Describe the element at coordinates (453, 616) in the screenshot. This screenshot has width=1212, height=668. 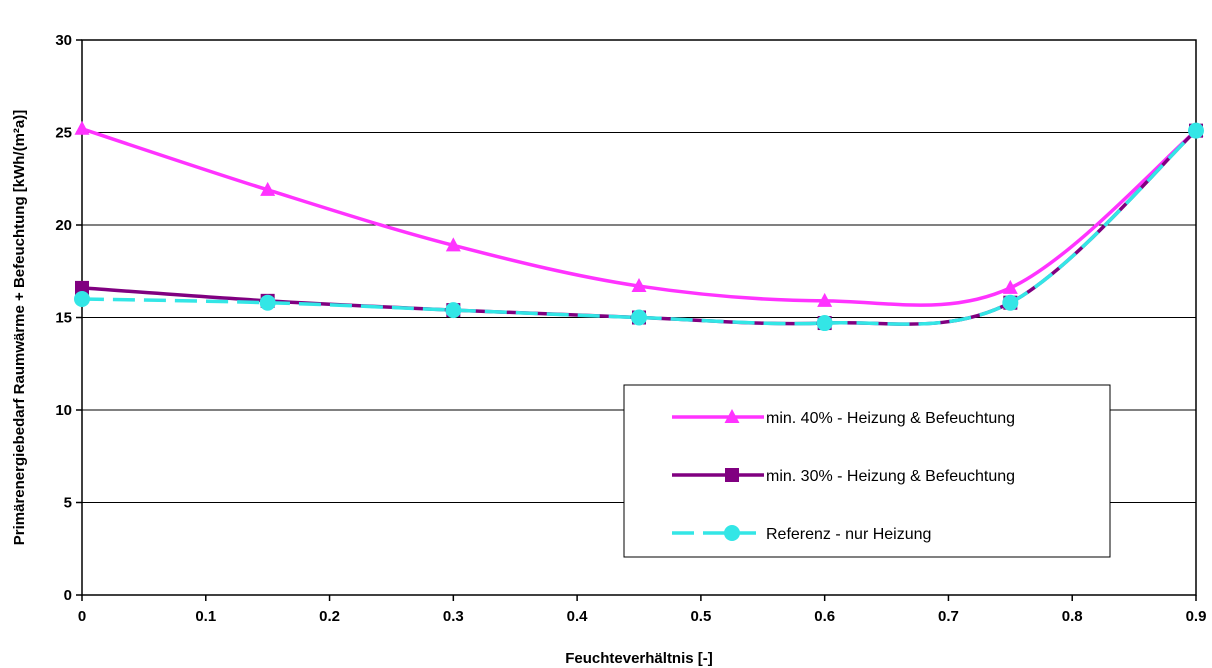
I see `x-tick-label: 0.3` at that location.